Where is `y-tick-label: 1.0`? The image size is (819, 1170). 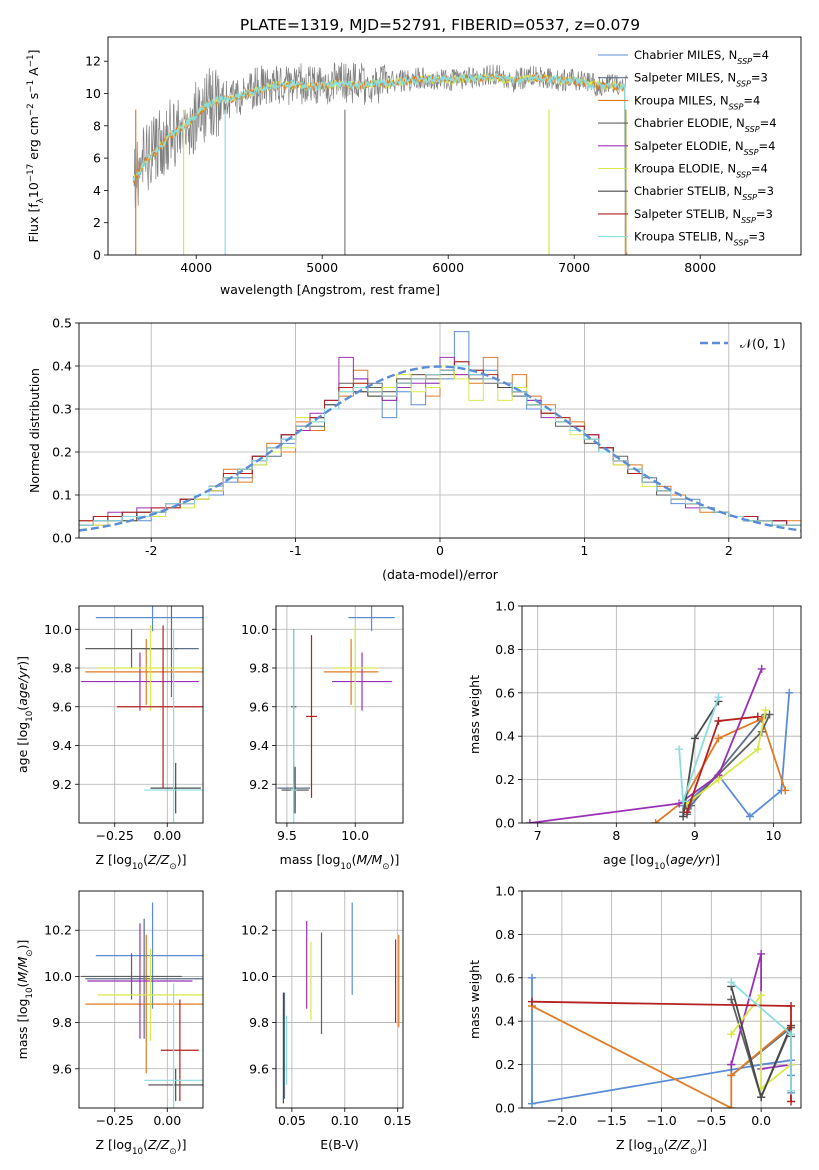 y-tick-label: 1.0 is located at coordinates (505, 606).